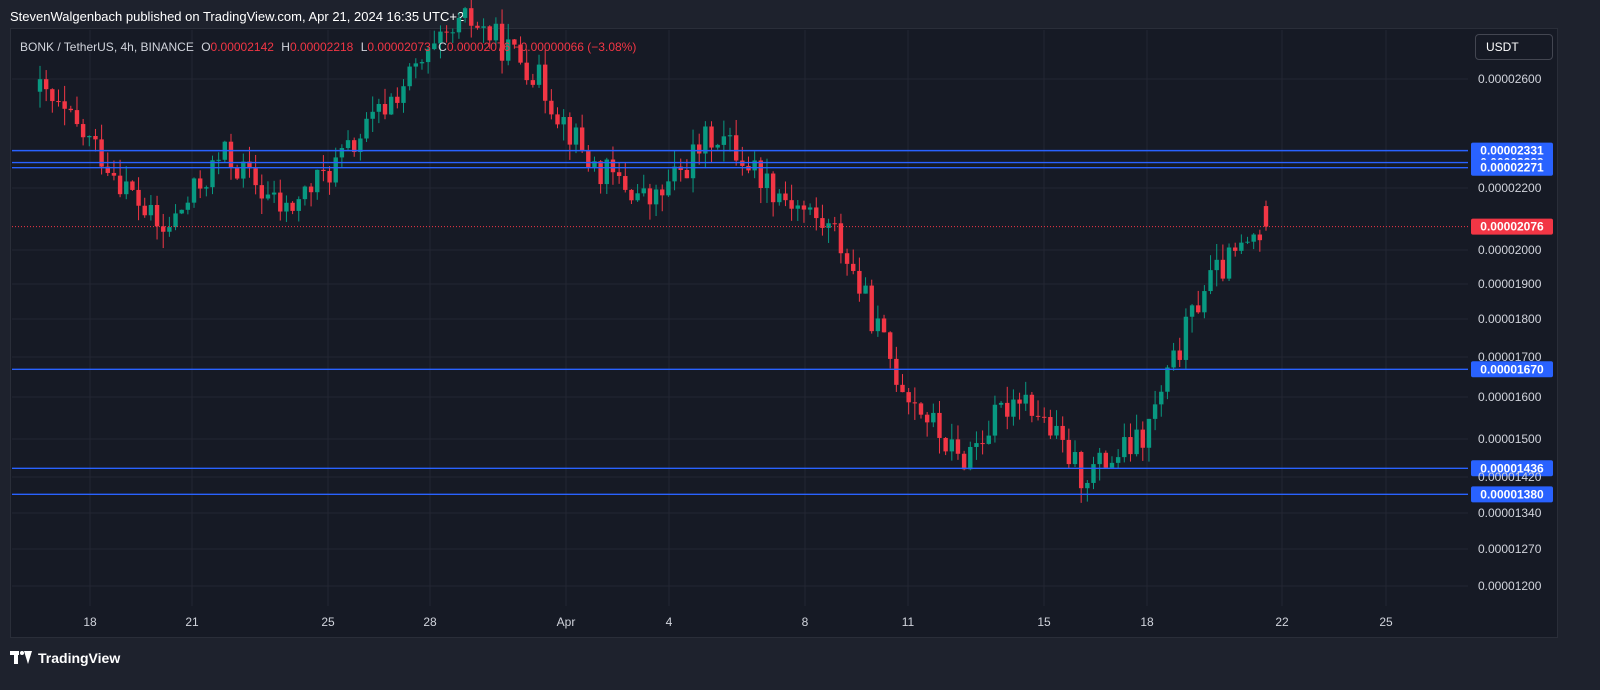  Describe the element at coordinates (206, 47) in the screenshot. I see `open-label: O` at that location.